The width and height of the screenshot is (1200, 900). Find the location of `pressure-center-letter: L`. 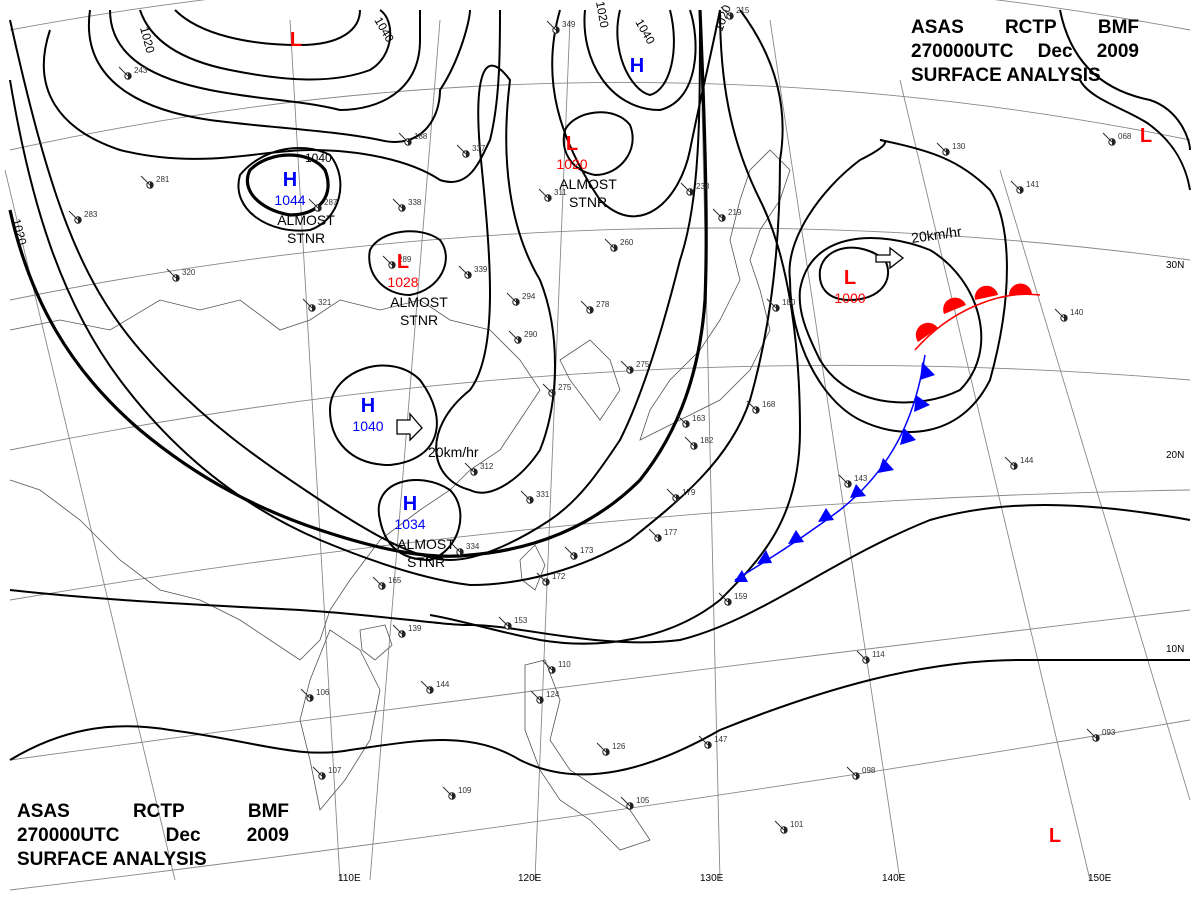

pressure-center-letter: L is located at coordinates (296, 40).